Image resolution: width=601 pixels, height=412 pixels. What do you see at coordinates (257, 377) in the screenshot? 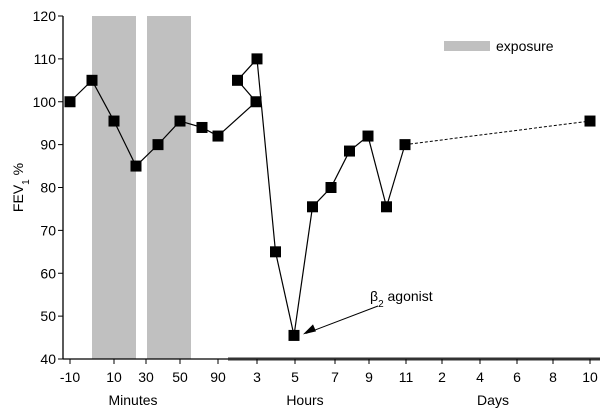
I see `x-tick-label: 3` at bounding box center [257, 377].